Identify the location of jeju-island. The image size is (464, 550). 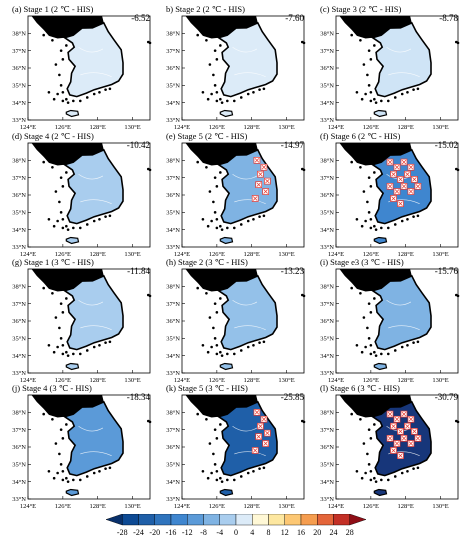
(72, 240).